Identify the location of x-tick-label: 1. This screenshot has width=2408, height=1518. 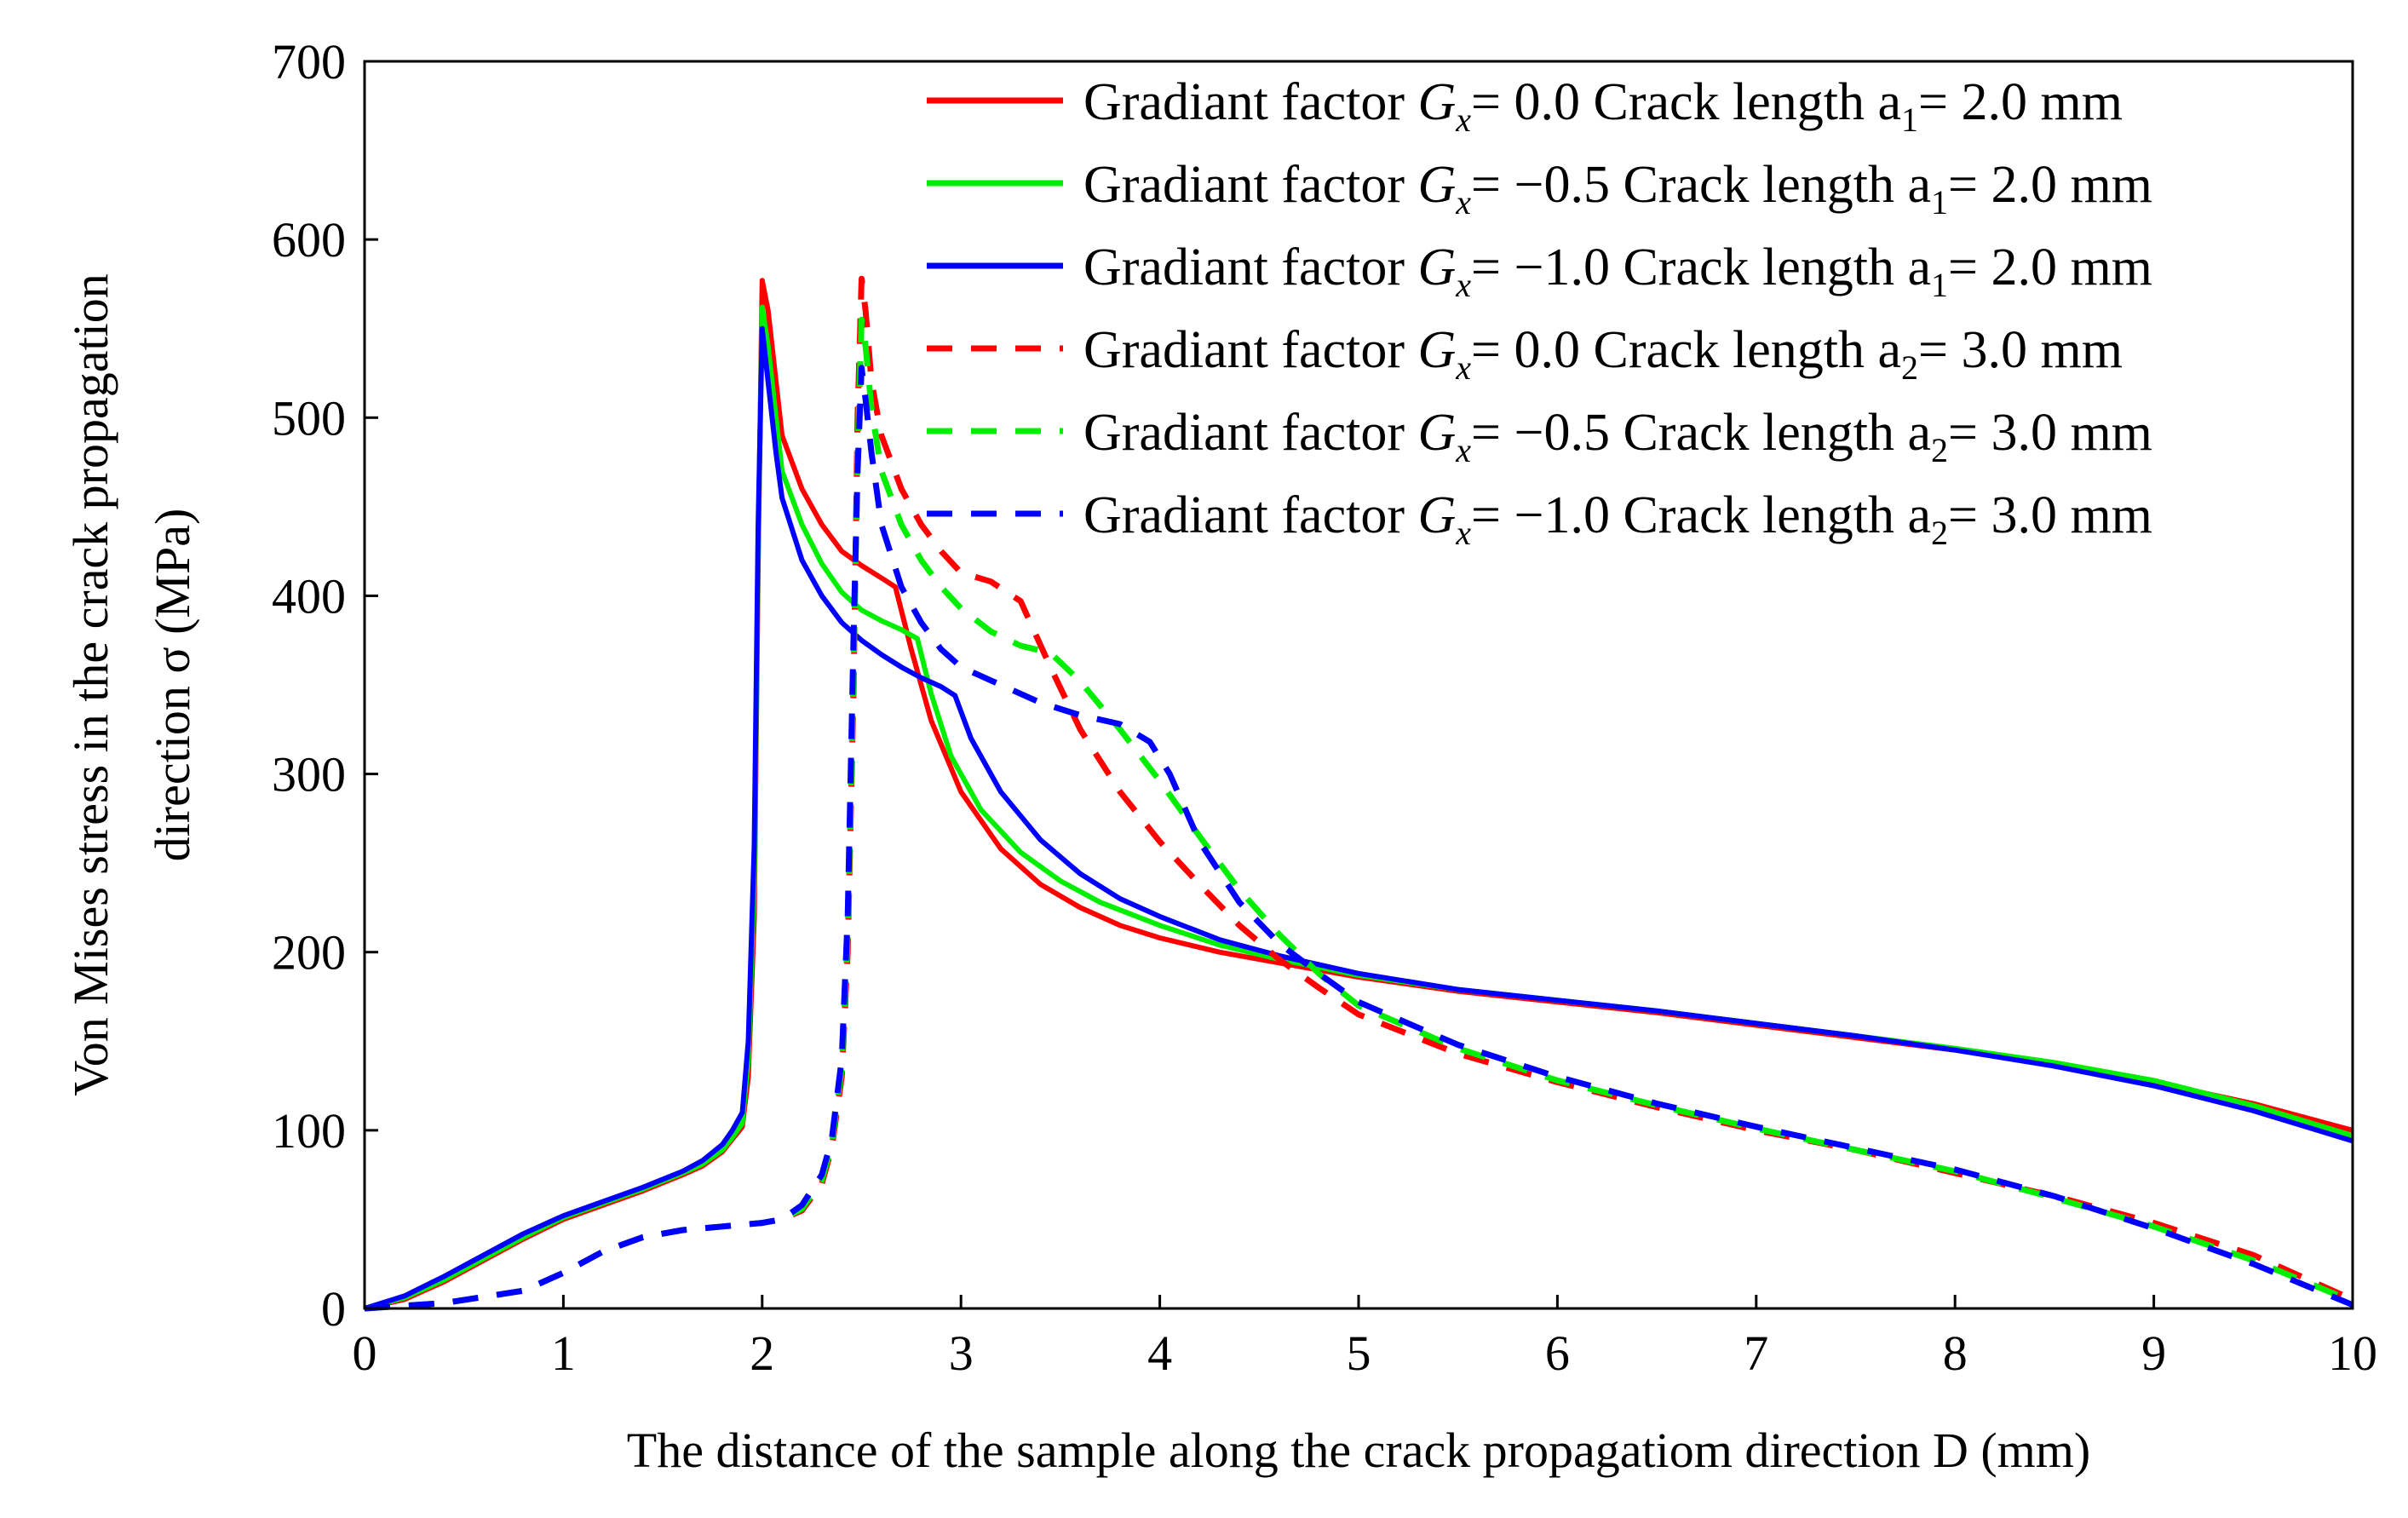
(563, 1353).